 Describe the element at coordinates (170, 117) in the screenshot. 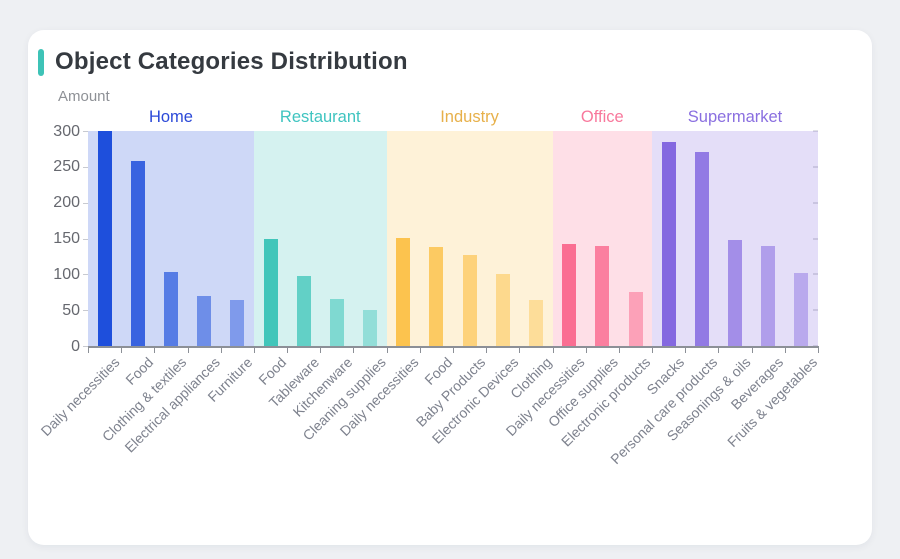

I see `group-label-home: Home` at that location.